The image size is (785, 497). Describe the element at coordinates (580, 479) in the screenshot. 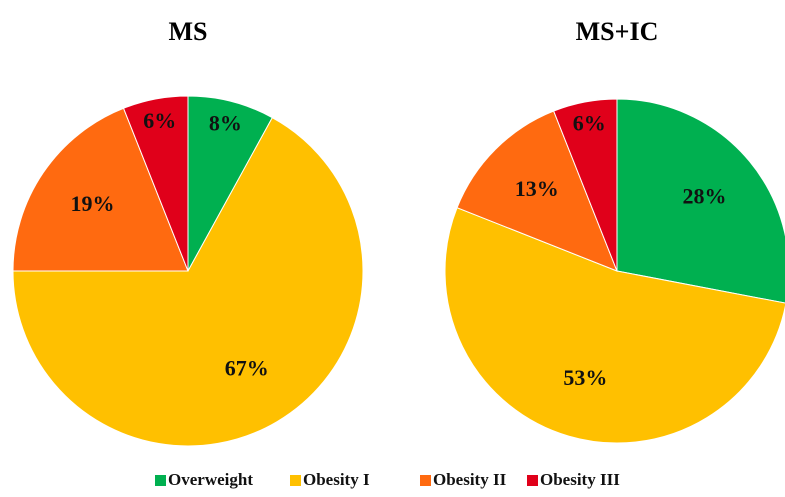

I see `legend-label: Obesity III` at that location.